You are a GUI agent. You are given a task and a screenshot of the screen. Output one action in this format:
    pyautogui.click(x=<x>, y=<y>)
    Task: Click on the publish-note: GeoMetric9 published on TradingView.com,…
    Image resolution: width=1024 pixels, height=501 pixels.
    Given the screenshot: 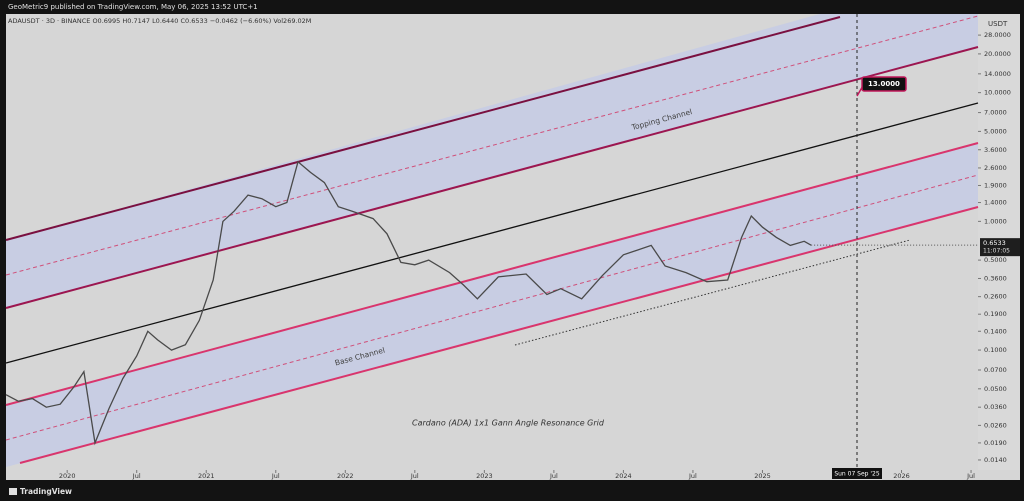 What is the action you would take?
    pyautogui.click(x=133, y=7)
    